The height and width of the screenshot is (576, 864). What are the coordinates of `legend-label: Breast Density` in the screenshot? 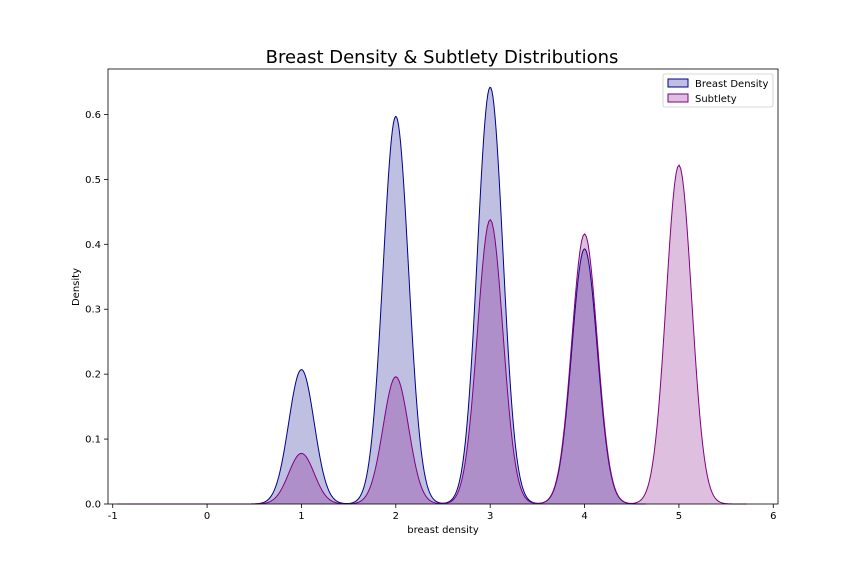 It's located at (731, 84).